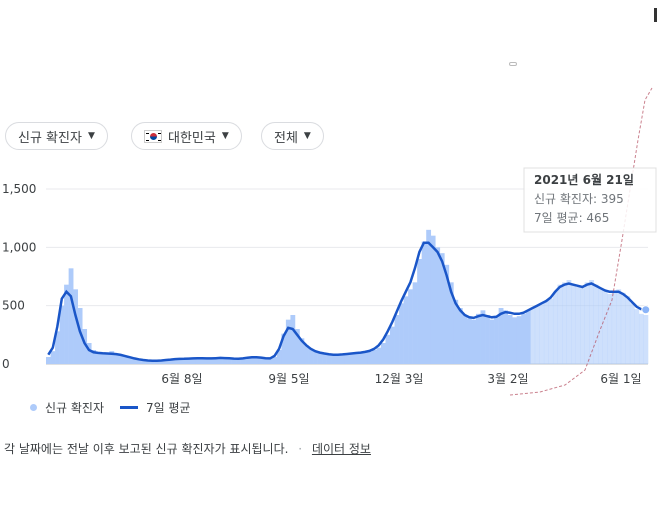 The image size is (658, 511). What do you see at coordinates (50, 138) in the screenshot?
I see `metric-filter-label: 신규 확진자` at bounding box center [50, 138].